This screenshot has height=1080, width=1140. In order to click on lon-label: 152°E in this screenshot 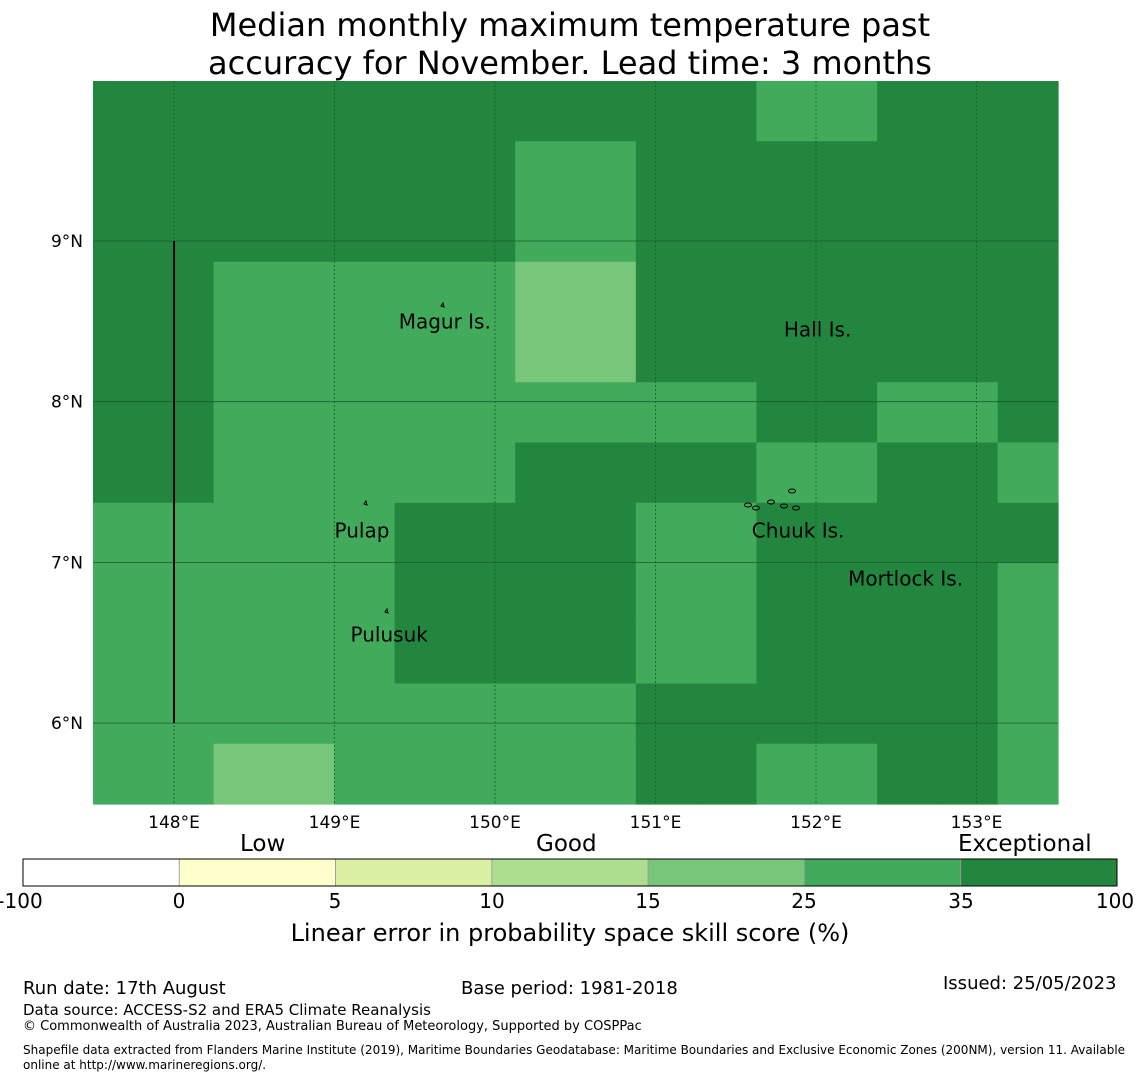, I will do `click(816, 823)`.